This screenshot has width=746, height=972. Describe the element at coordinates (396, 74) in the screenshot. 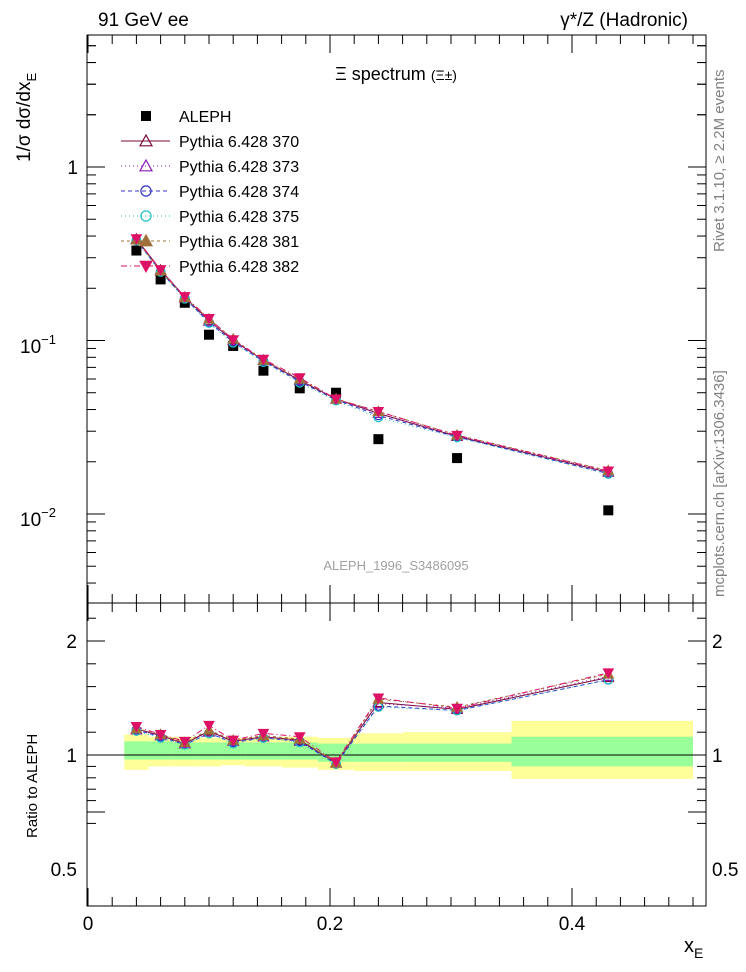

I see `main-title: Ξ spectrum (Ξ±)` at that location.